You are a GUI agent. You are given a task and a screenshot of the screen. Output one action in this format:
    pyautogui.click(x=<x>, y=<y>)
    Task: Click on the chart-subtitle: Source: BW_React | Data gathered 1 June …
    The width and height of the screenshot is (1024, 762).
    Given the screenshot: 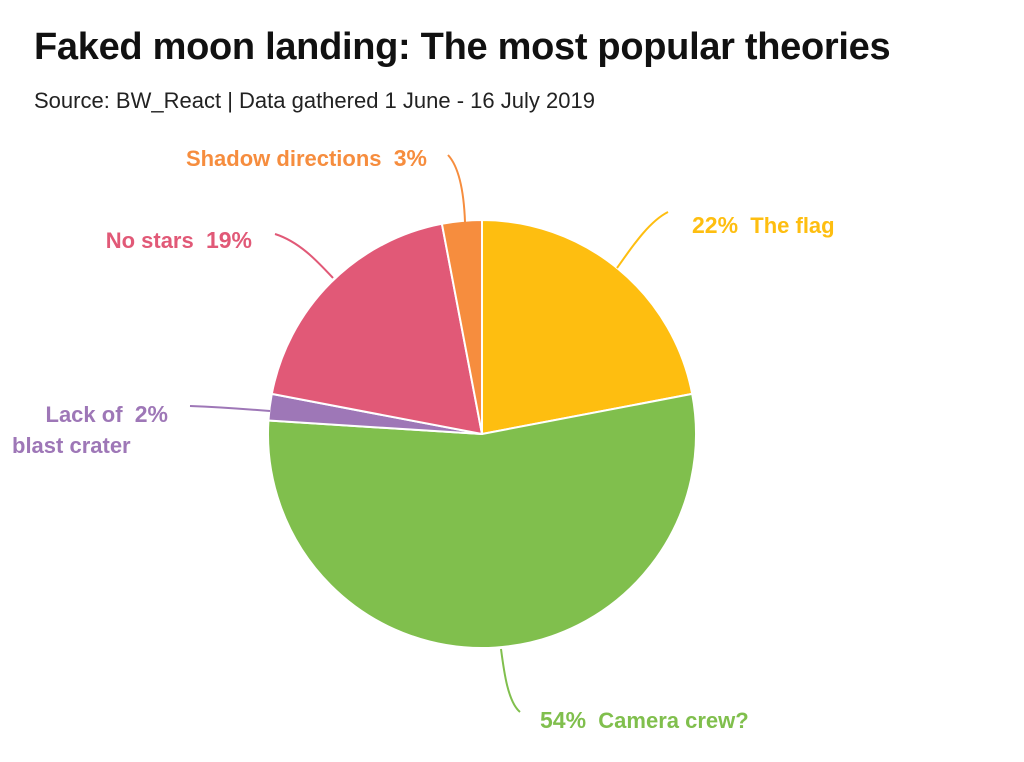 What is the action you would take?
    pyautogui.click(x=314, y=100)
    